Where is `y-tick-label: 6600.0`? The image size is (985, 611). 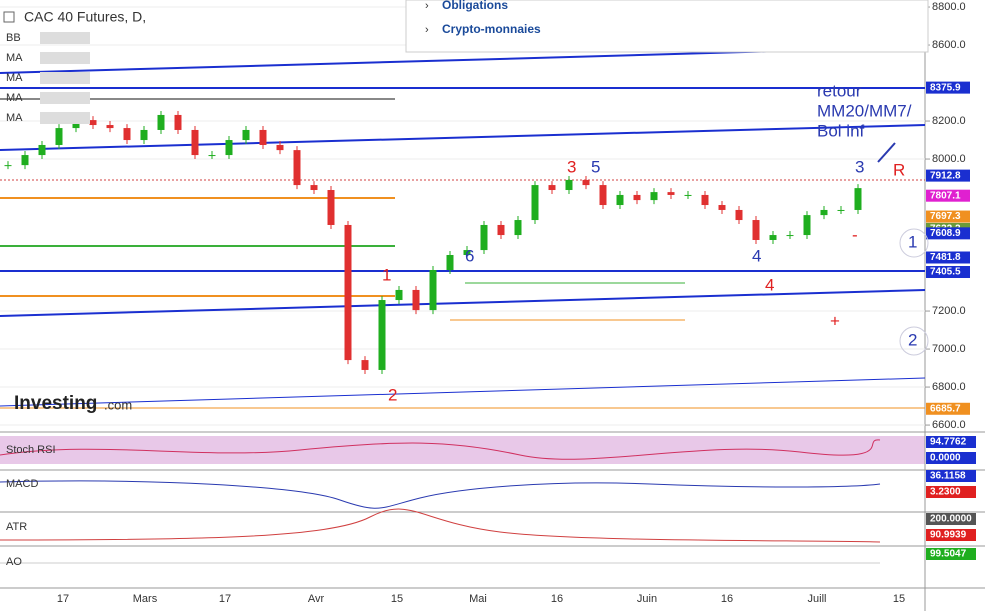
y-tick-label: 6600.0 is located at coordinates (949, 425).